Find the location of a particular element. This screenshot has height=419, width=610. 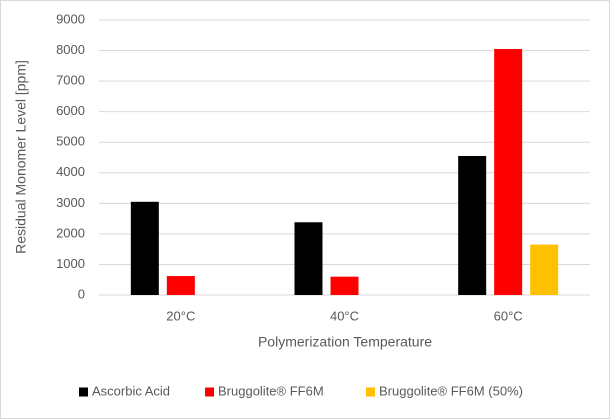

x-axis-title: Polymerization Temperature is located at coordinates (345, 342).